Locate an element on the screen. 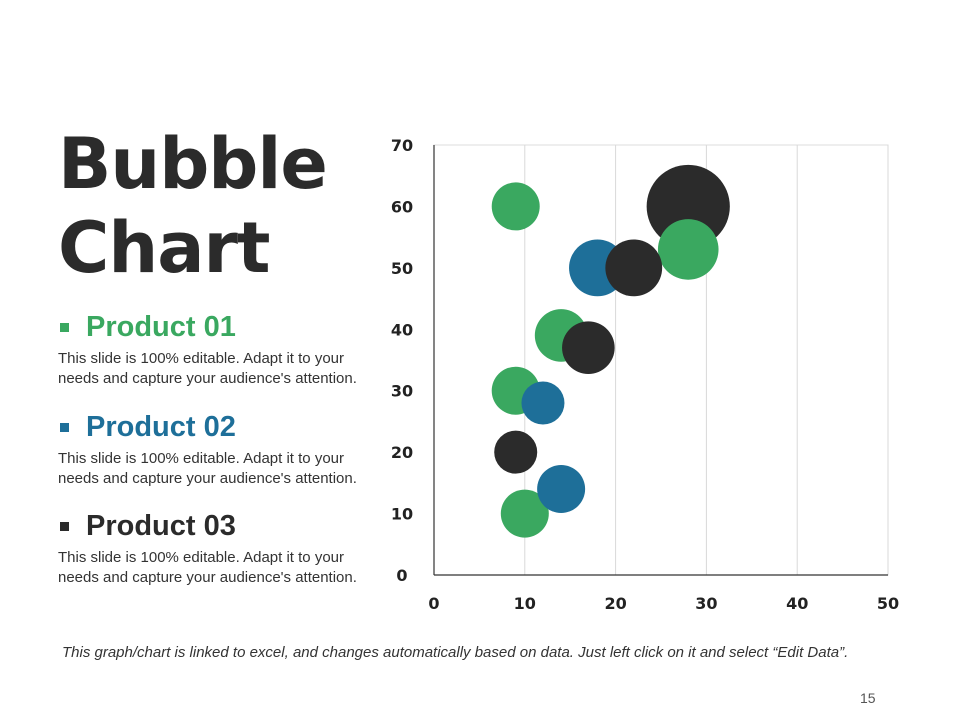 The width and height of the screenshot is (960, 720). bubble-product-02: Product 02 (14, 14) is located at coordinates (561, 489).